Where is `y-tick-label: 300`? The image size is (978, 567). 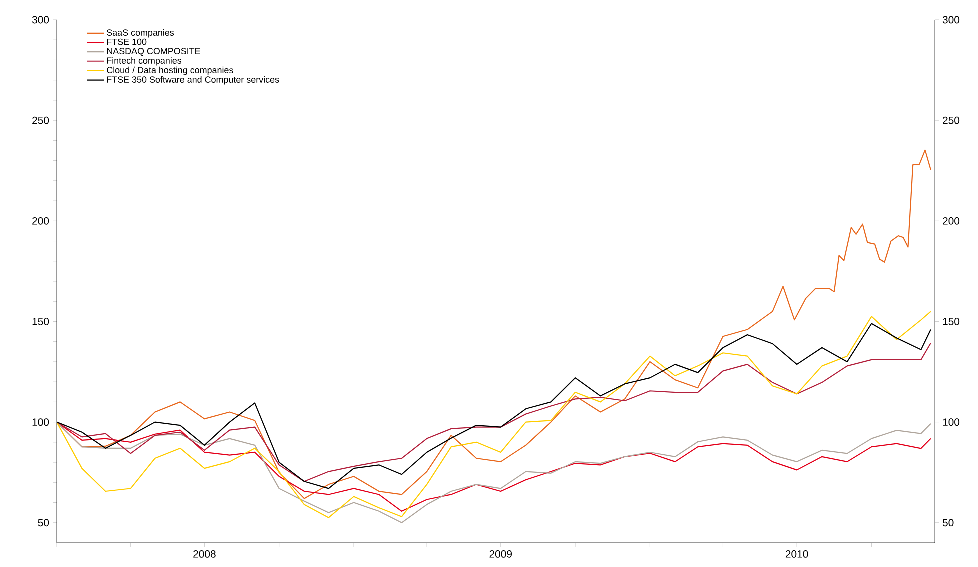
y-tick-label: 300 is located at coordinates (41, 20).